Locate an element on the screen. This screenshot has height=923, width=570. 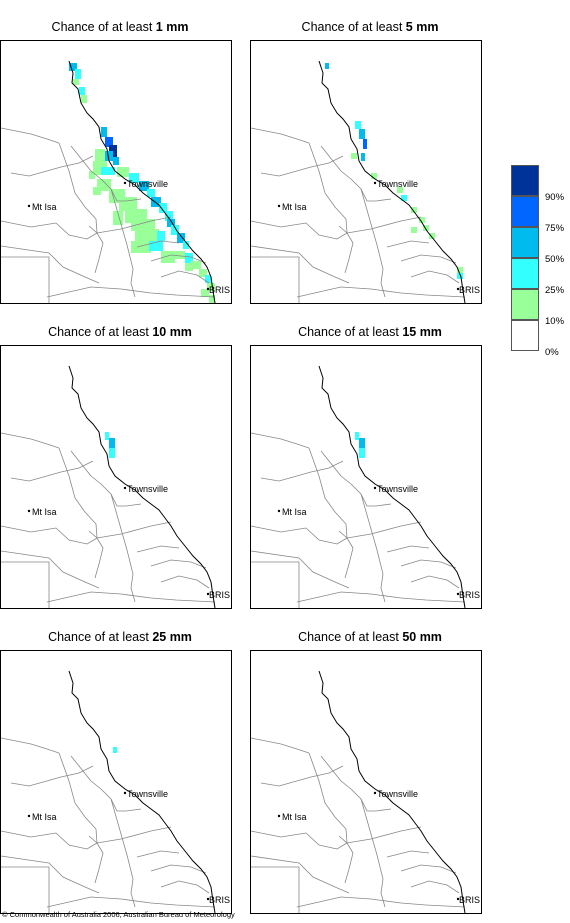
panel-title: Chance of at least 1 mm is located at coordinates (120, 27).